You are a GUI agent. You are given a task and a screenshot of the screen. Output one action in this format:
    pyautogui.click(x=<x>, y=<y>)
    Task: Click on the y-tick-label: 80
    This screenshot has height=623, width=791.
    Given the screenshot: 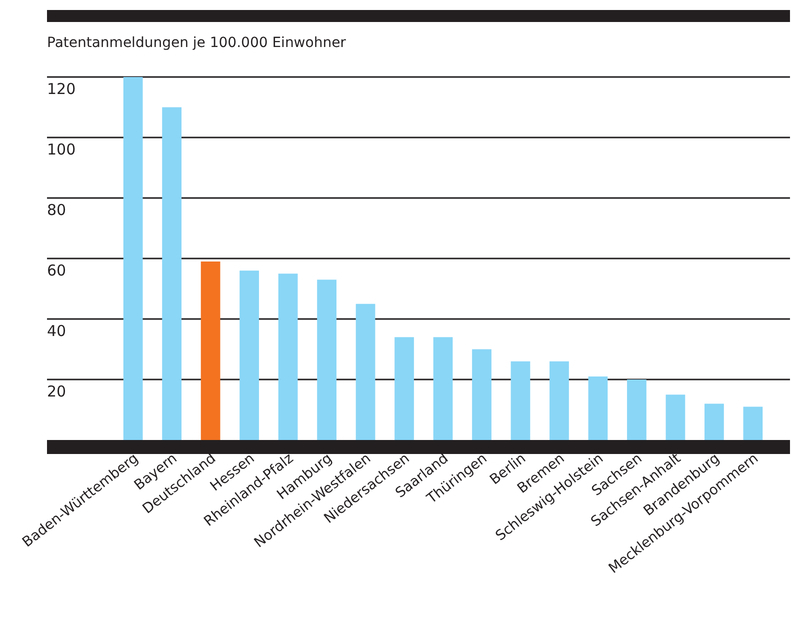 What is the action you would take?
    pyautogui.click(x=56, y=210)
    